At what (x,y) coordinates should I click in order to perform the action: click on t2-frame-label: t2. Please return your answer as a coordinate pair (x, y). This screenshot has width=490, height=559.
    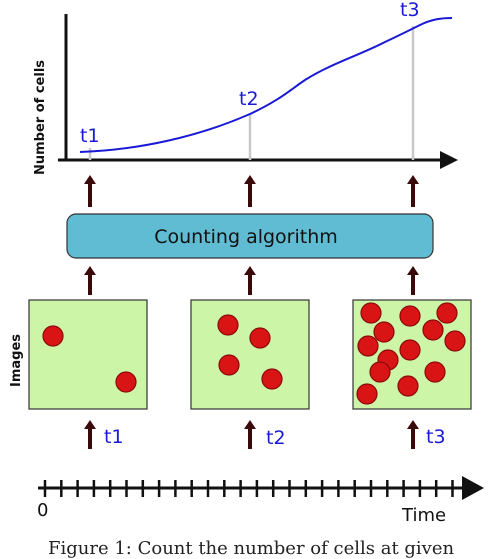
    Looking at the image, I should click on (276, 438).